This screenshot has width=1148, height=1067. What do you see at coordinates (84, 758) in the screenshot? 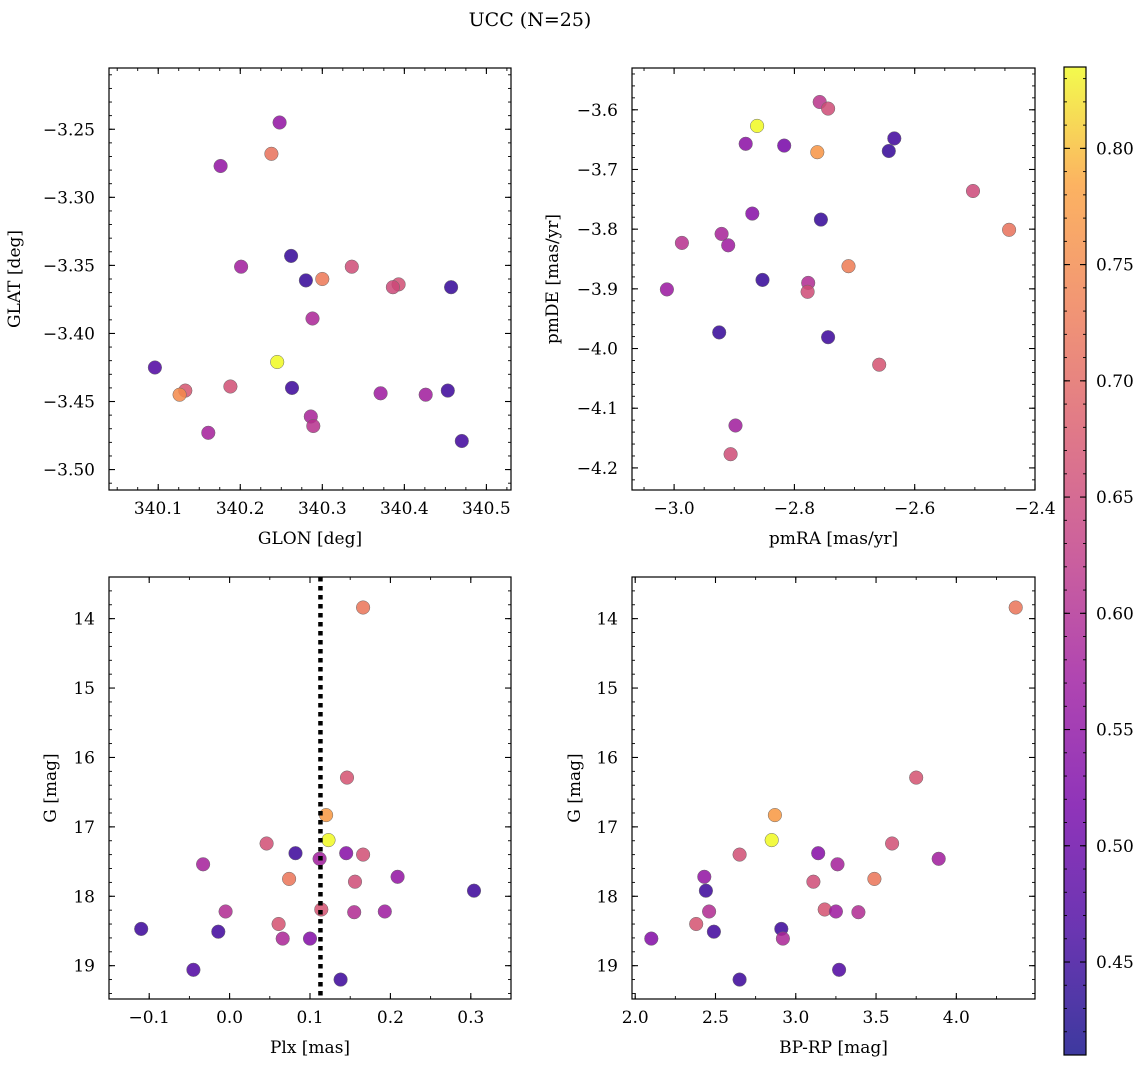
I see `y-tick-label: 16` at bounding box center [84, 758].